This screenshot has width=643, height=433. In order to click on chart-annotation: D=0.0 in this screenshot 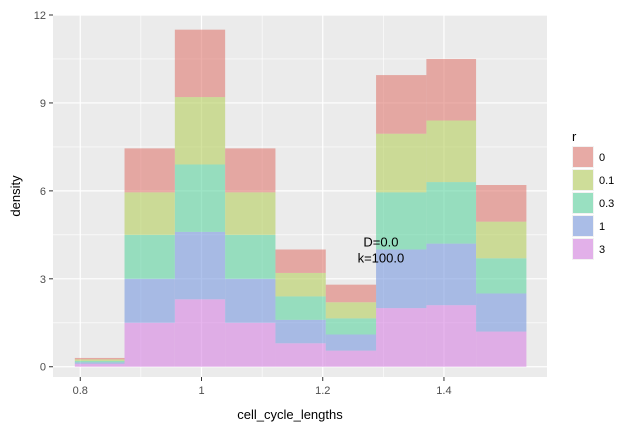, I will do `click(380, 242)`.